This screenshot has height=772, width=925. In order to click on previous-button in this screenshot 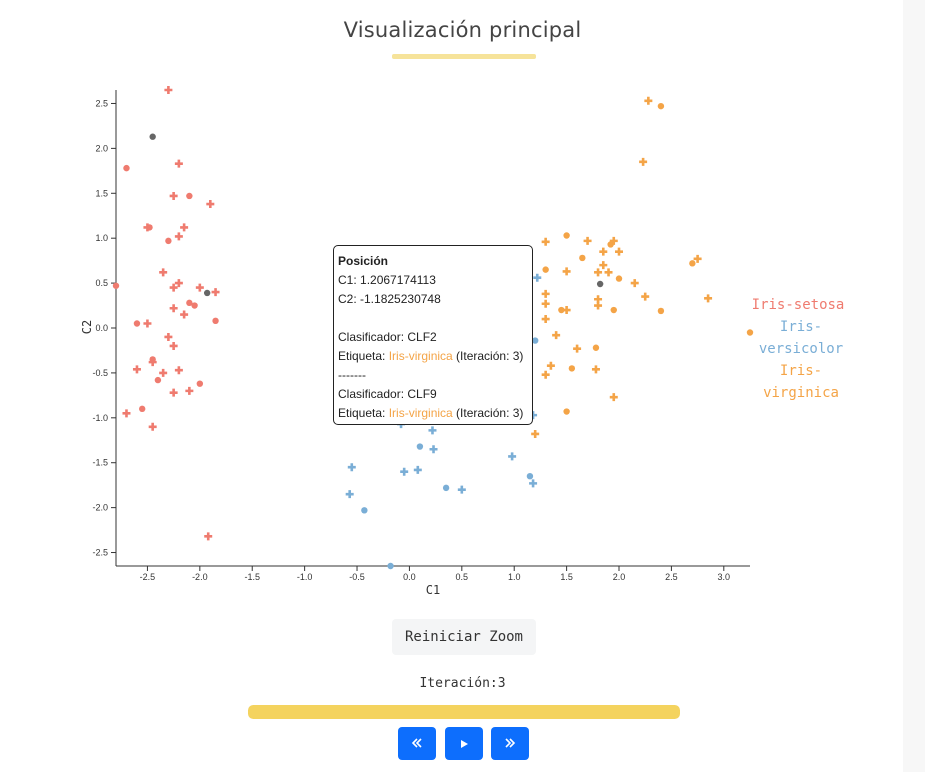, I will do `click(417, 743)`.